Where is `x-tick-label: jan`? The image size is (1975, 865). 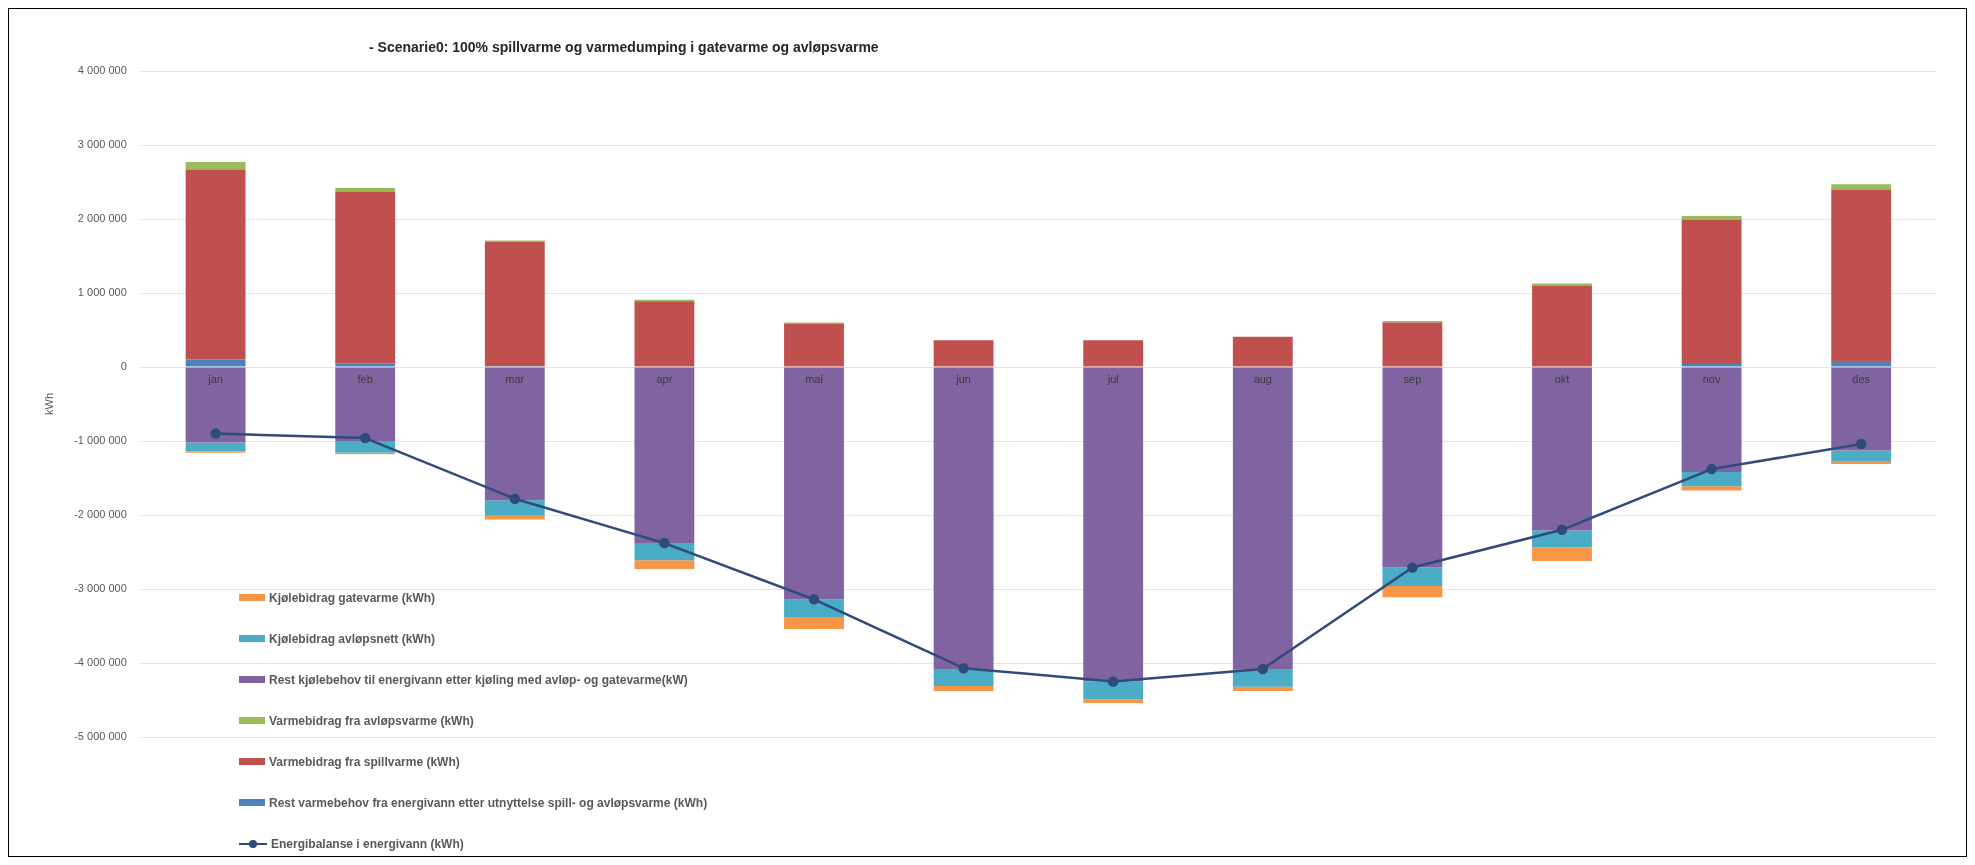
x-tick-label: jan is located at coordinates (215, 378).